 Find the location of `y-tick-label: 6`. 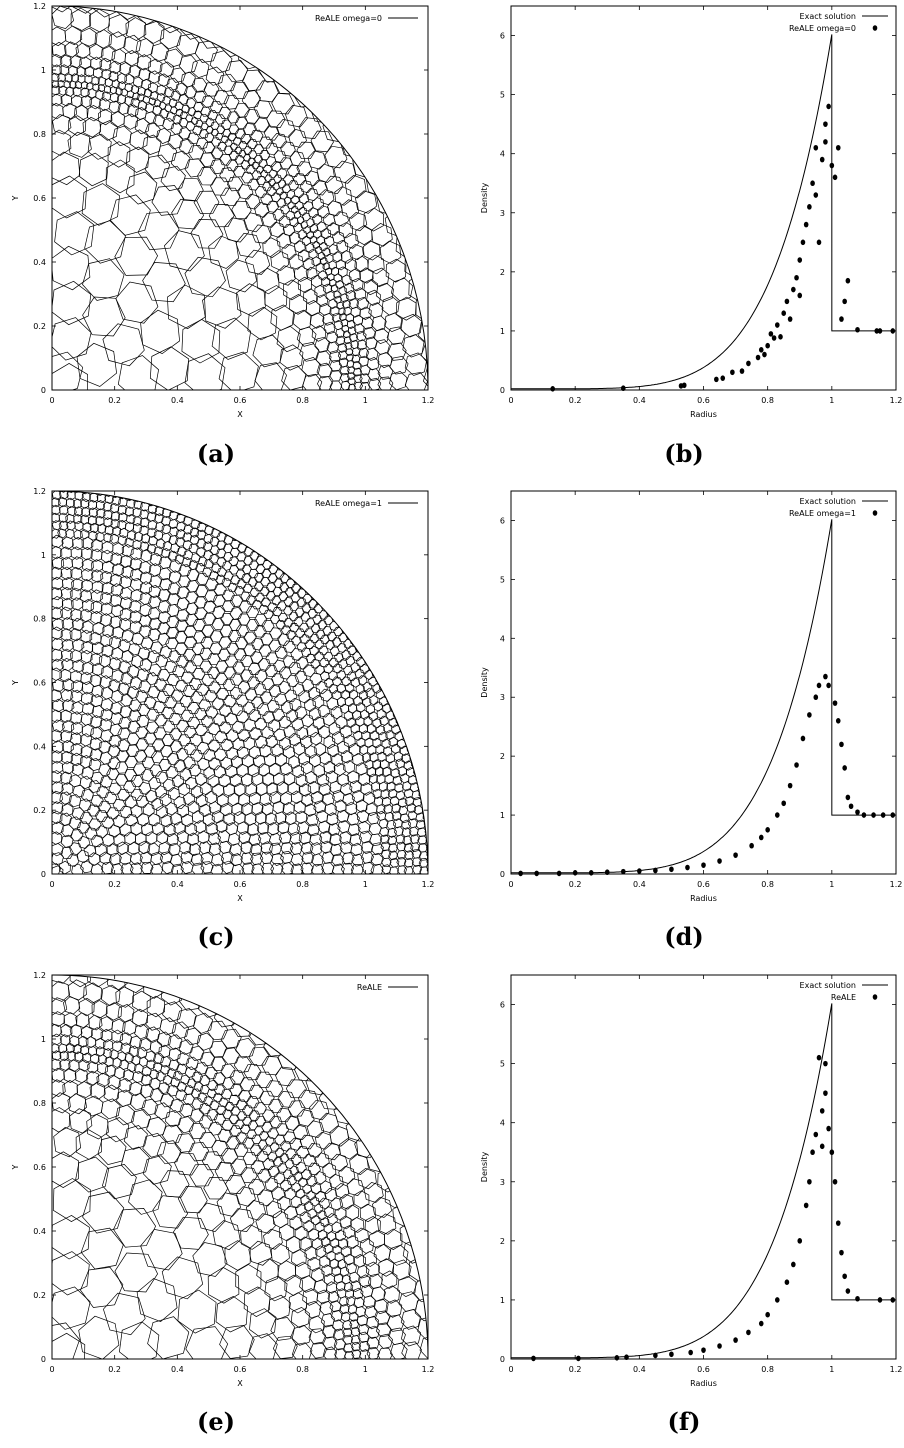

y-tick-label: 6 is located at coordinates (502, 36).